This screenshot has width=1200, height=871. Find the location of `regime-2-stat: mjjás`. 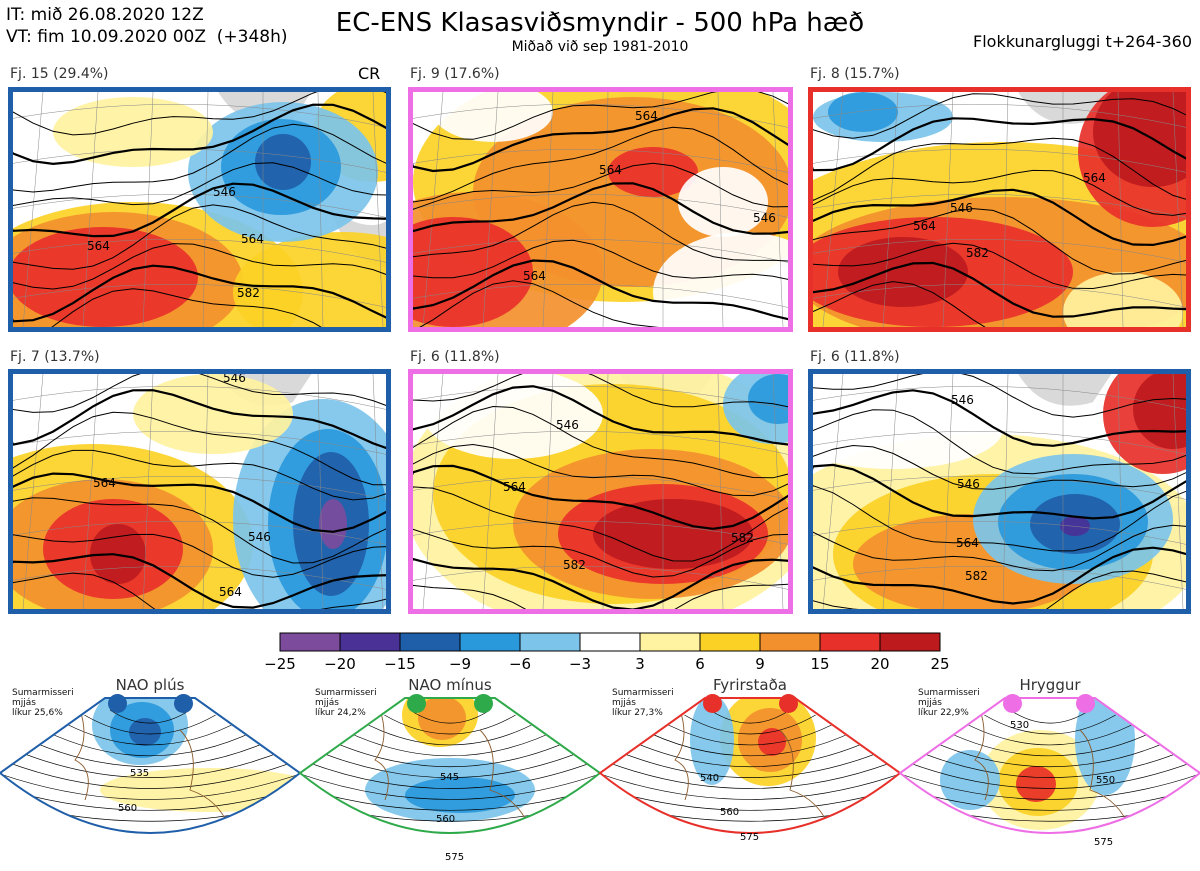

regime-2-stat: mjjás is located at coordinates (327, 703).